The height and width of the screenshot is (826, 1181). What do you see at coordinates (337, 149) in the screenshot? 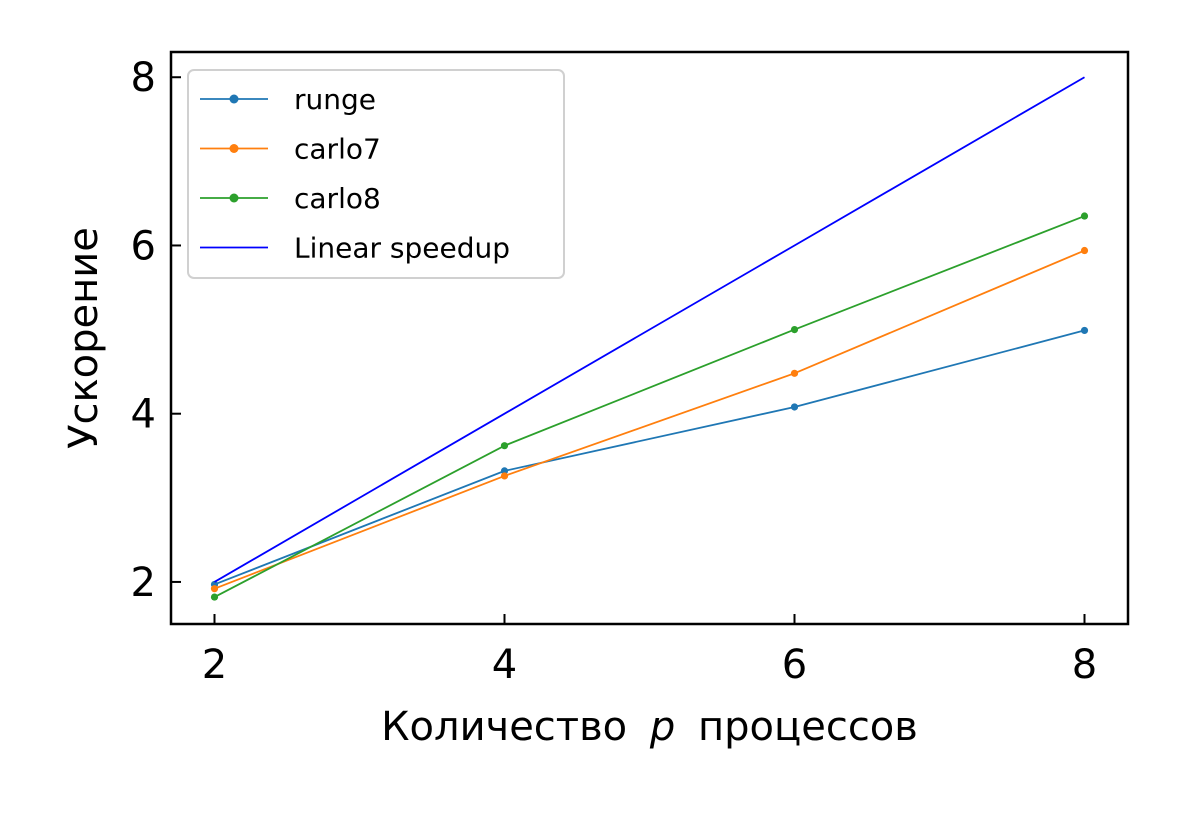
I see `legend-label-carlo7: carlo7` at bounding box center [337, 149].